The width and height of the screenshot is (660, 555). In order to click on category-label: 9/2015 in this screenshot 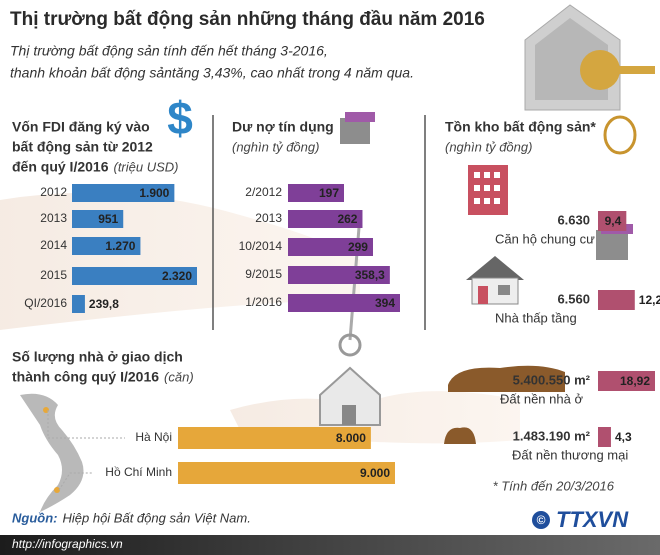, I will do `click(263, 274)`.